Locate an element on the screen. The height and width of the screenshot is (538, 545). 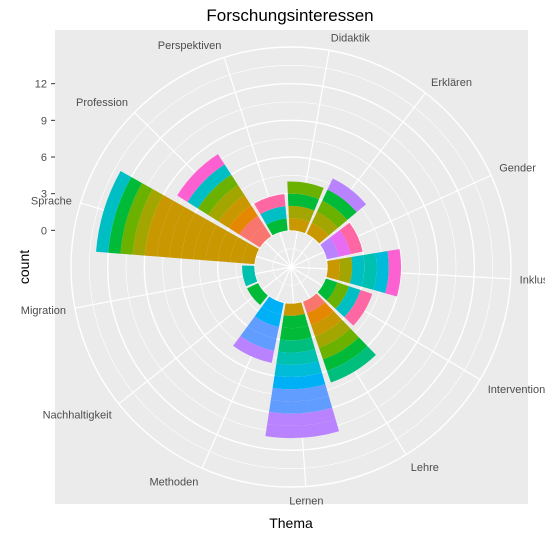
bar-gender is located at coordinates (341, 241).